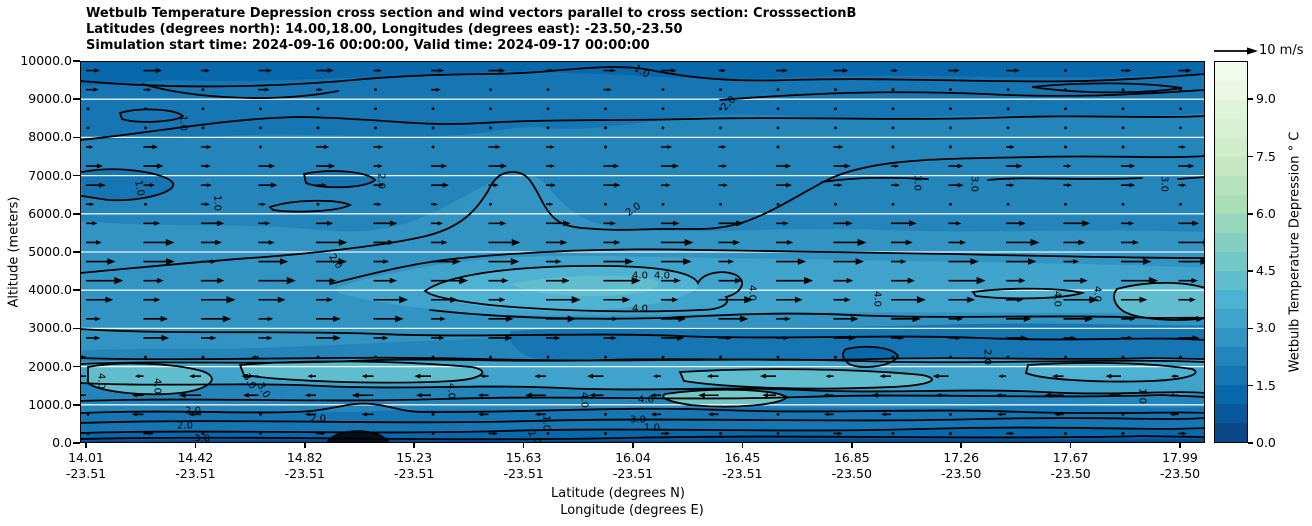  Describe the element at coordinates (1281, 50) in the screenshot. I see `quiver-key-label: 10 m/s` at that location.